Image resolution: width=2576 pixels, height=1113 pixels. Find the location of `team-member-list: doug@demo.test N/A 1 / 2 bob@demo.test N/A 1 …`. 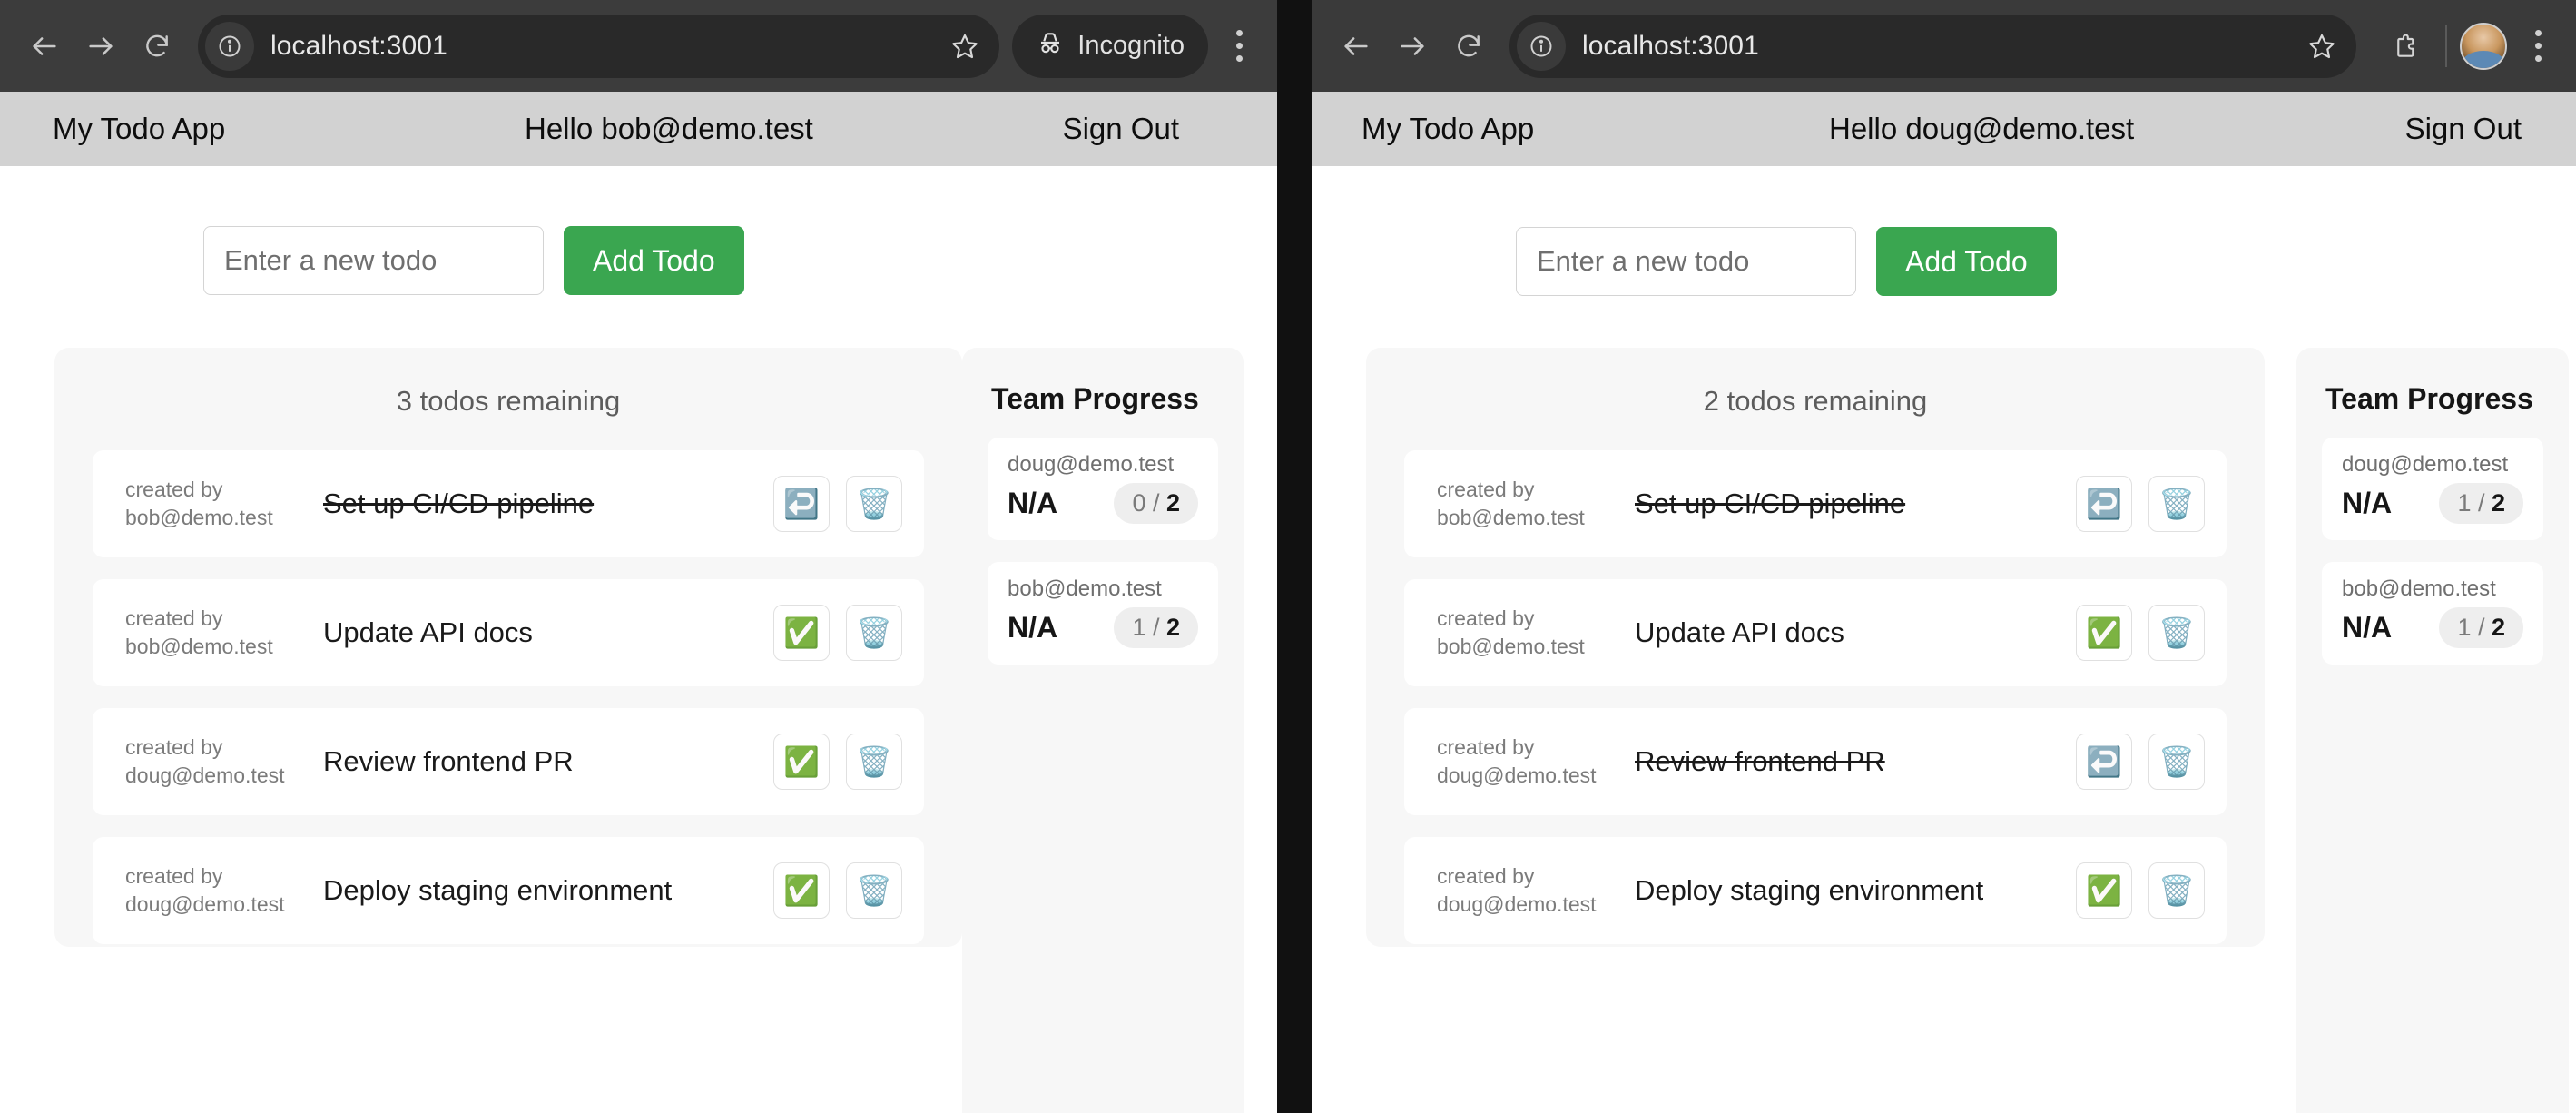

team-member-list: doug@demo.test N/A 1 / 2 bob@demo.test N/A 1 … is located at coordinates (2432, 551).